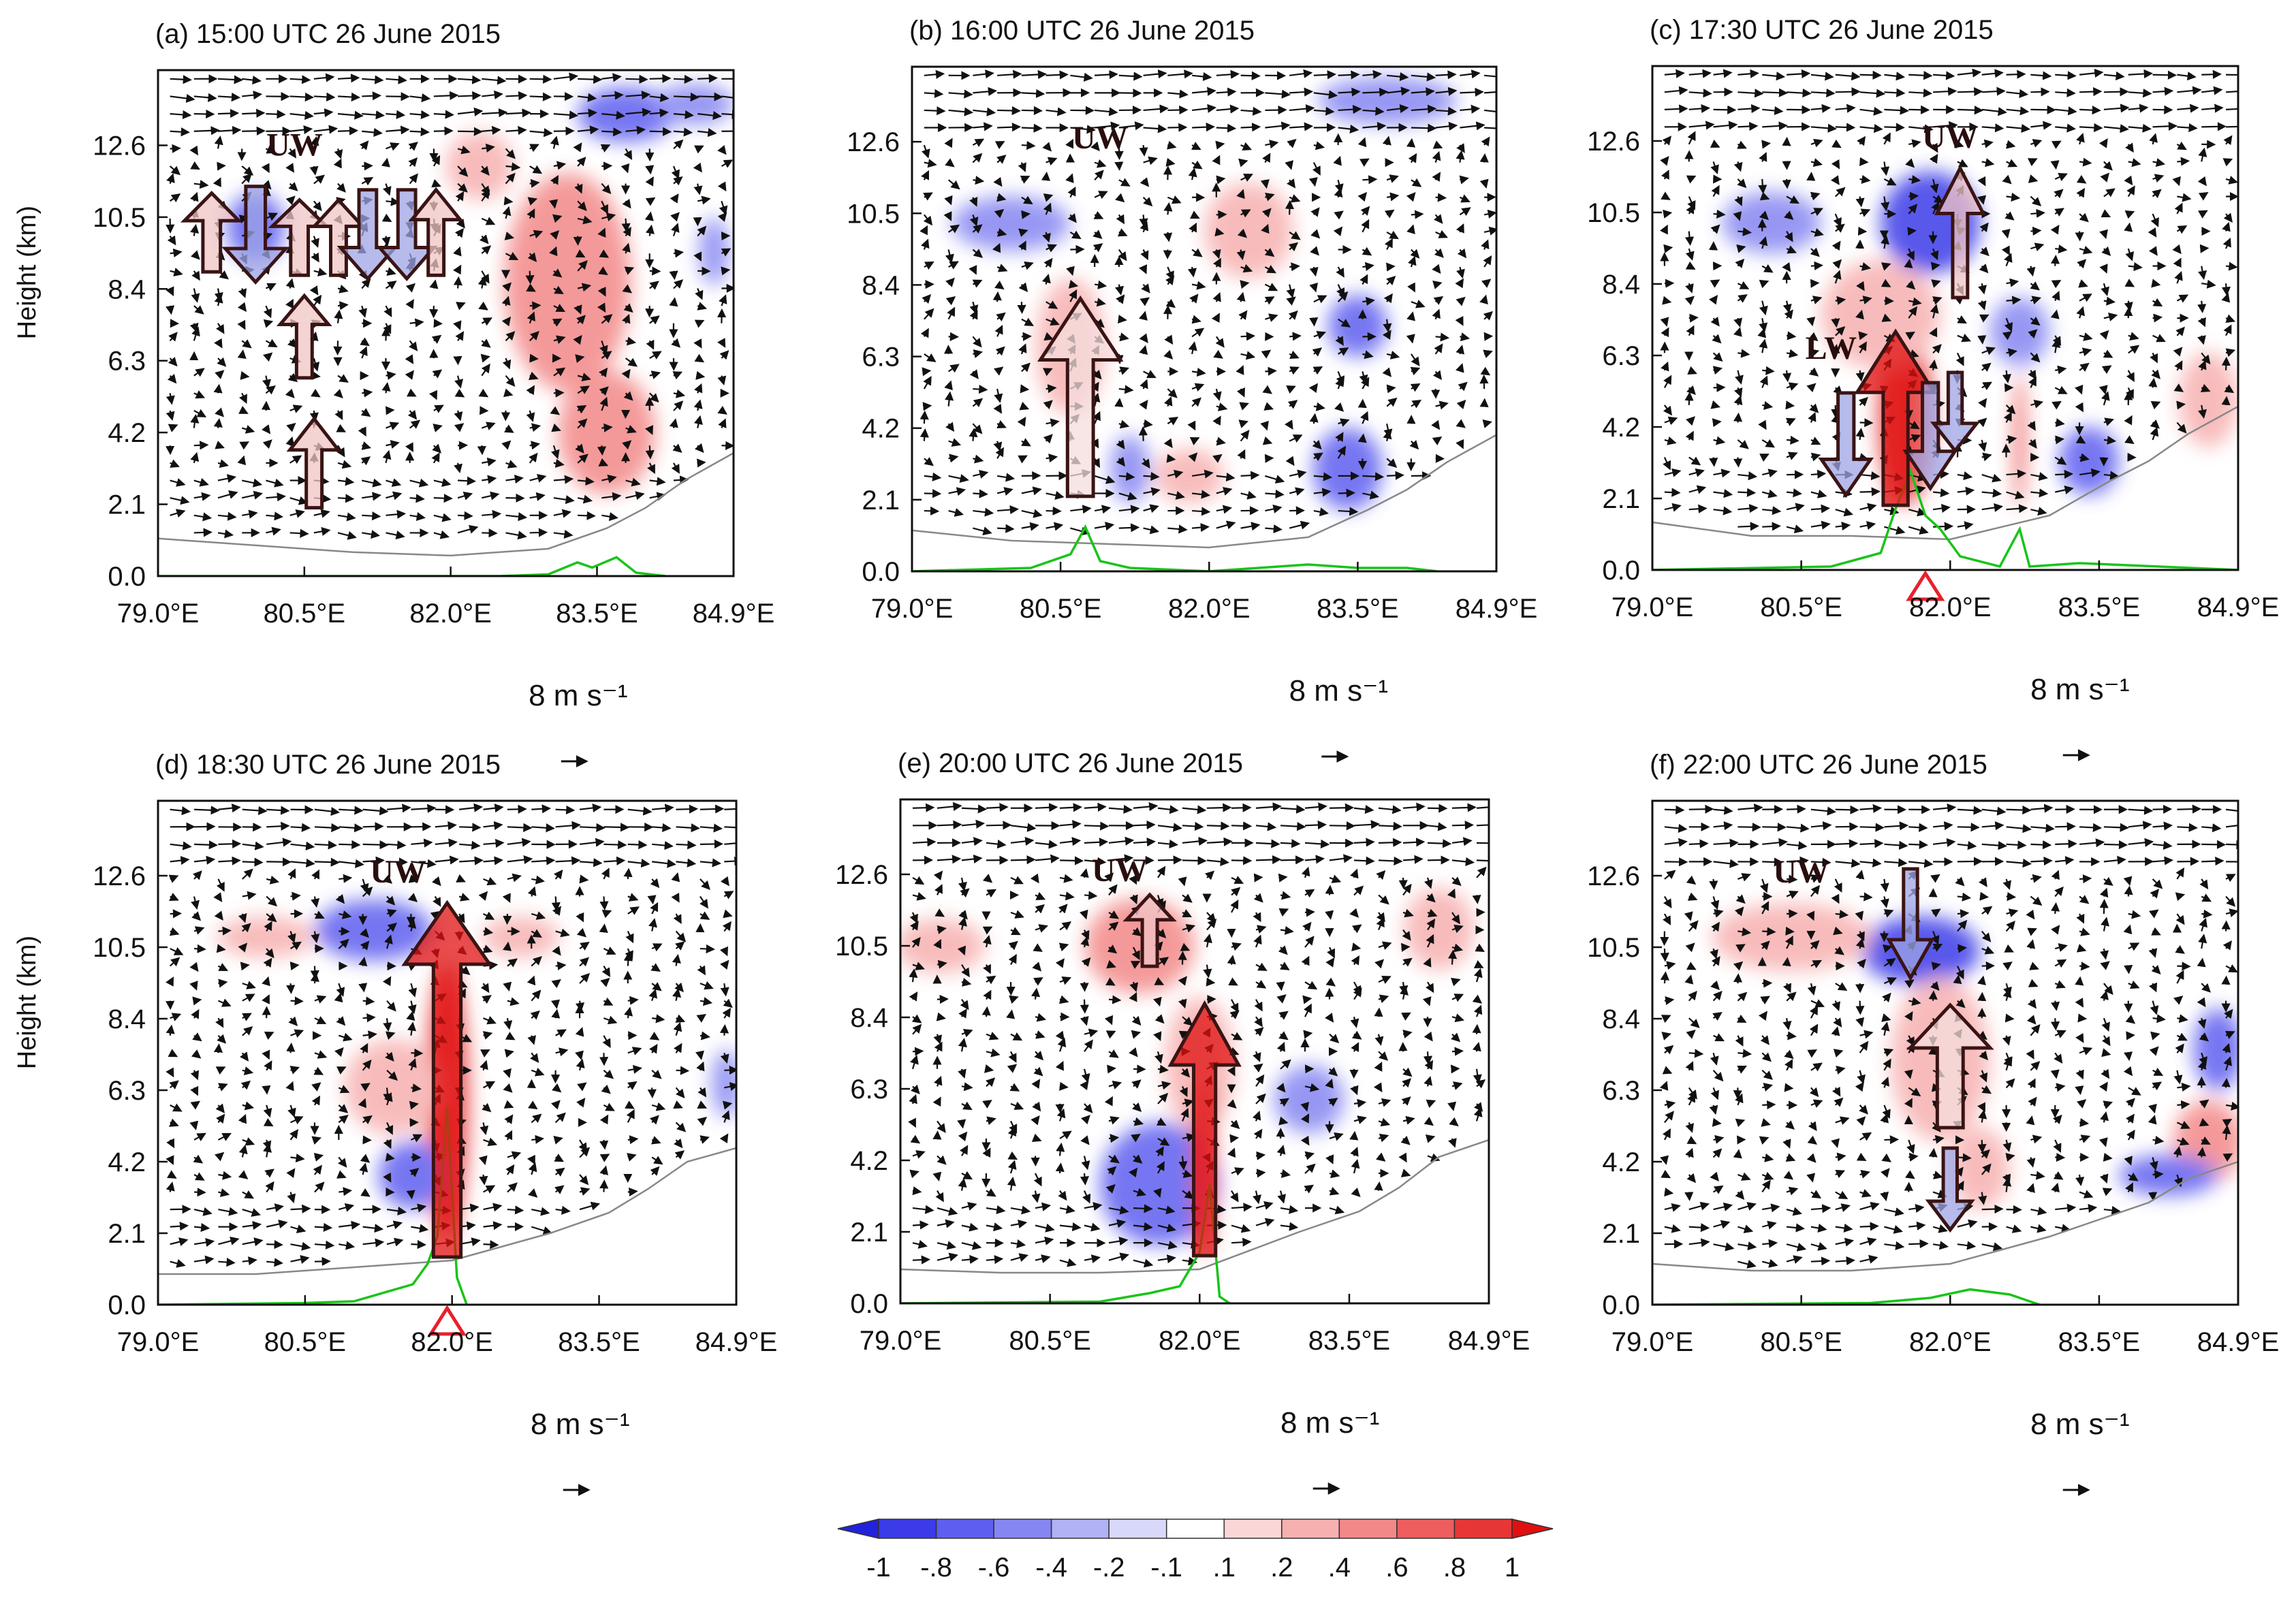 The width and height of the screenshot is (2296, 1605). Describe the element at coordinates (1945, 518) in the screenshot. I see `panel-c-precip-line` at that location.